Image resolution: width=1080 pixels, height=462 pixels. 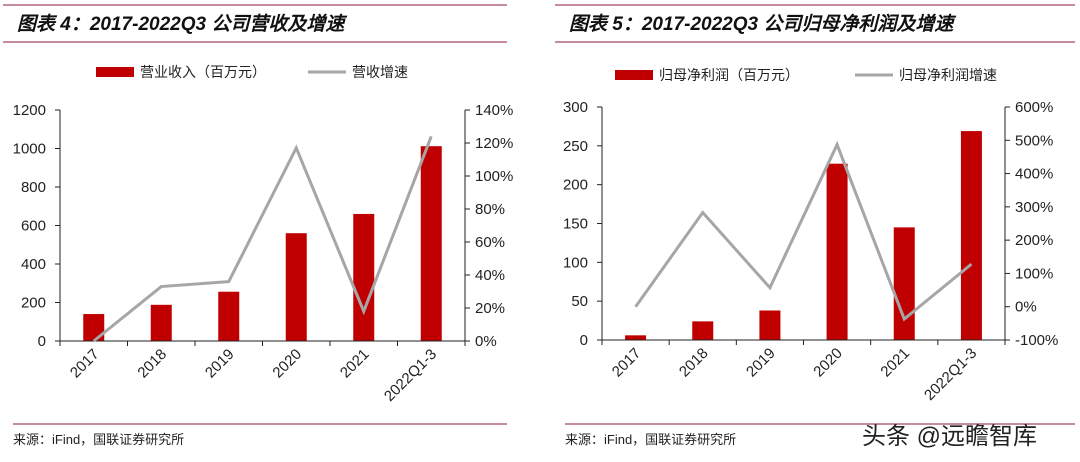 What do you see at coordinates (729, 75) in the screenshot?
I see `legend-bar-label: 归母净利润（百万元）` at bounding box center [729, 75].